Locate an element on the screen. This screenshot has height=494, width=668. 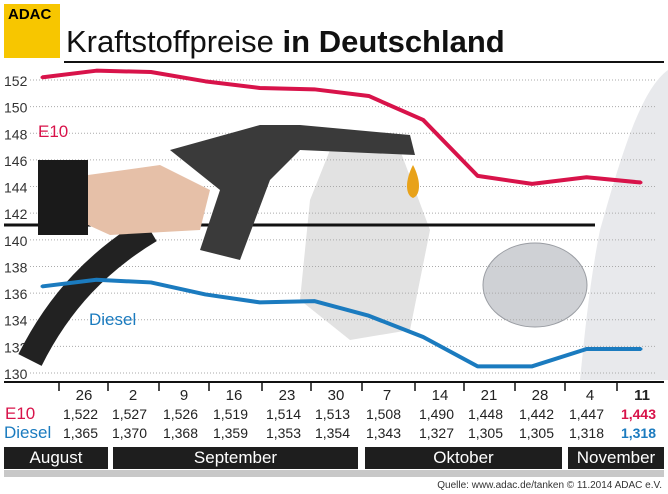
diesel-price: 1,327 is located at coordinates (436, 433).